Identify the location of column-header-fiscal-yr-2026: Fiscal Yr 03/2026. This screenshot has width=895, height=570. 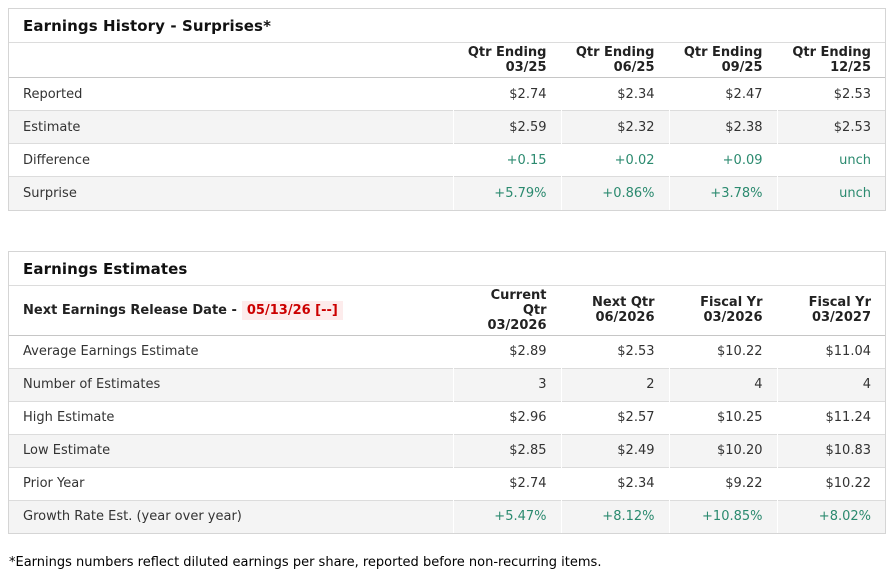
(722, 310).